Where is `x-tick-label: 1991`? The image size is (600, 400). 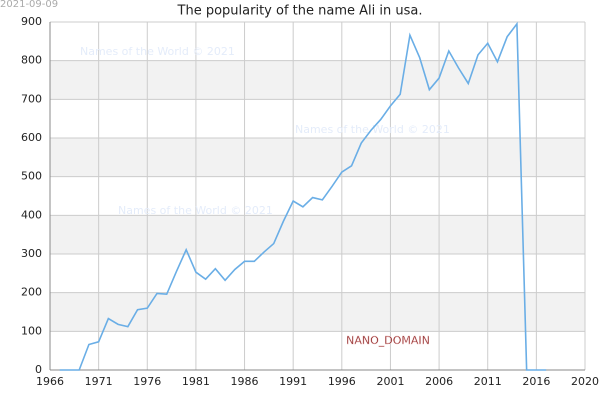
x-tick-label: 1991 is located at coordinates (293, 381).